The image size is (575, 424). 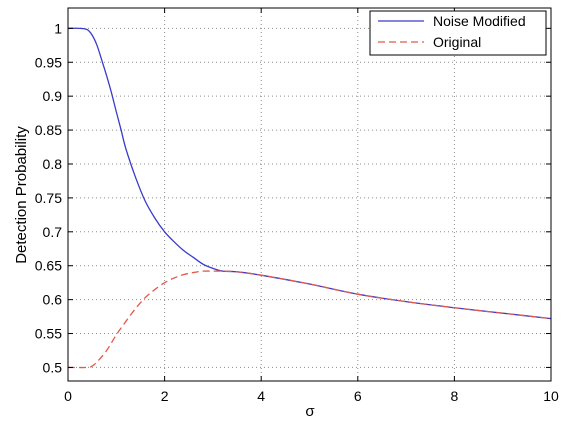 What do you see at coordinates (551, 396) in the screenshot?
I see `x-tick-label: 10` at bounding box center [551, 396].